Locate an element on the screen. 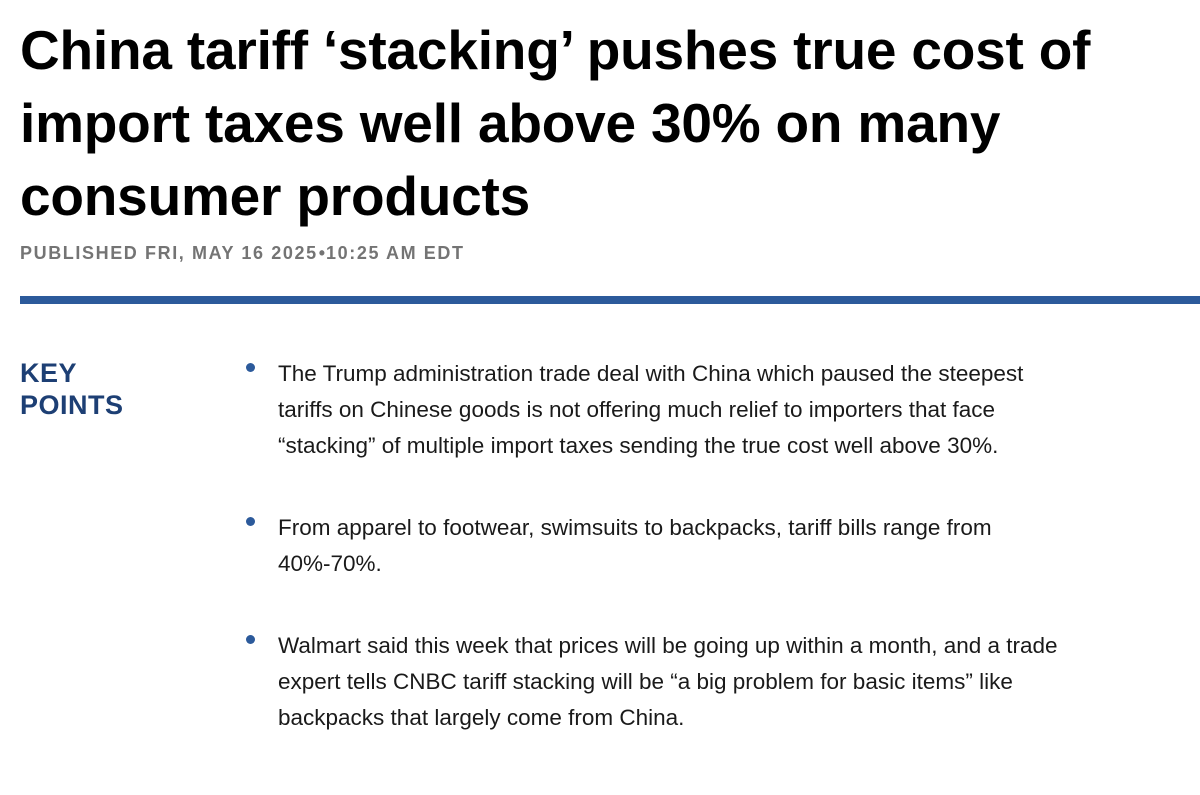  key-points-heading: KEY POINTS is located at coordinates (120, 389).